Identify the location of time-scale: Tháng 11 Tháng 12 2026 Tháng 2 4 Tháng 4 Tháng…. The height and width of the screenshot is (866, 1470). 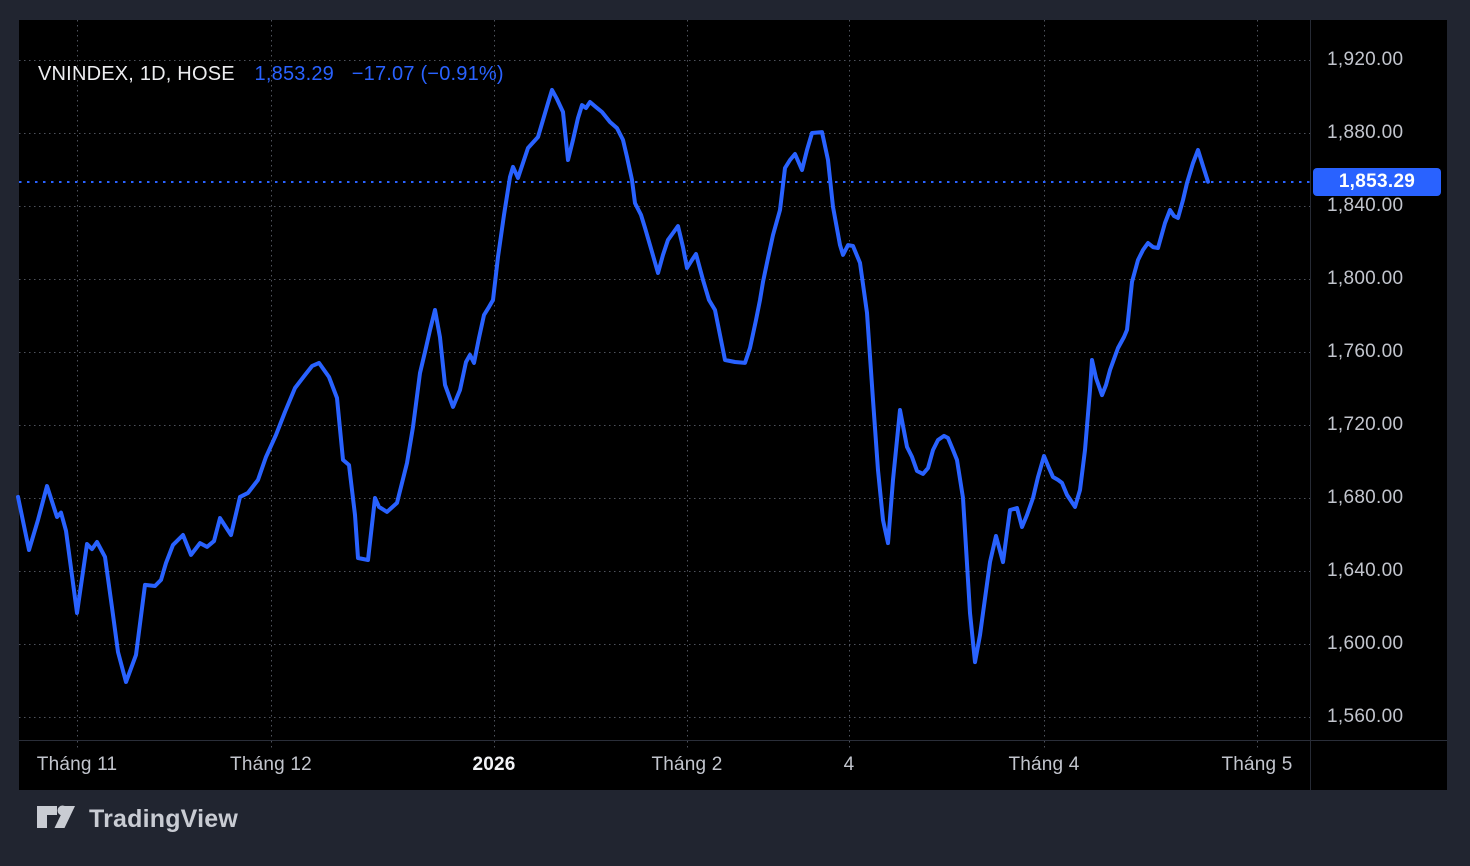
(733, 765).